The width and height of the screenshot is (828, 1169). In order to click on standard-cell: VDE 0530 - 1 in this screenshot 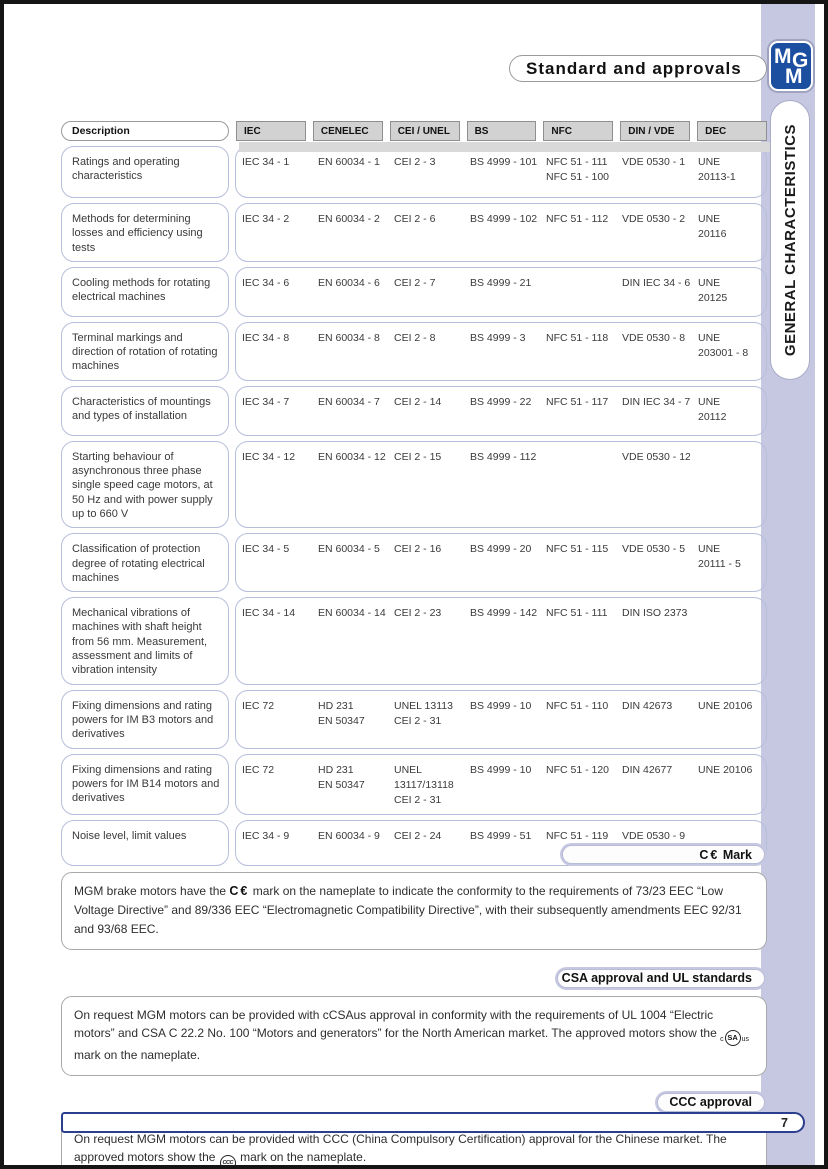, I will do `click(653, 173)`.